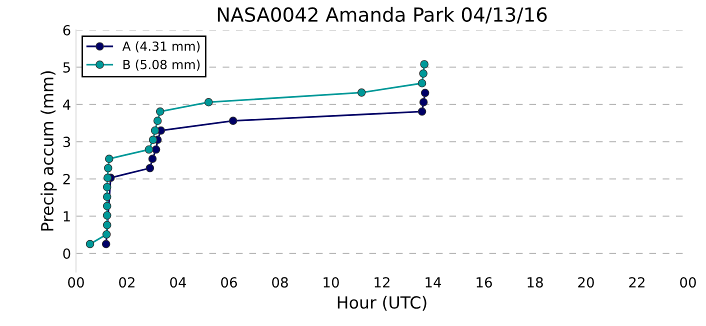 The height and width of the screenshot is (326, 706). I want to click on x-tick-label: 22, so click(636, 282).